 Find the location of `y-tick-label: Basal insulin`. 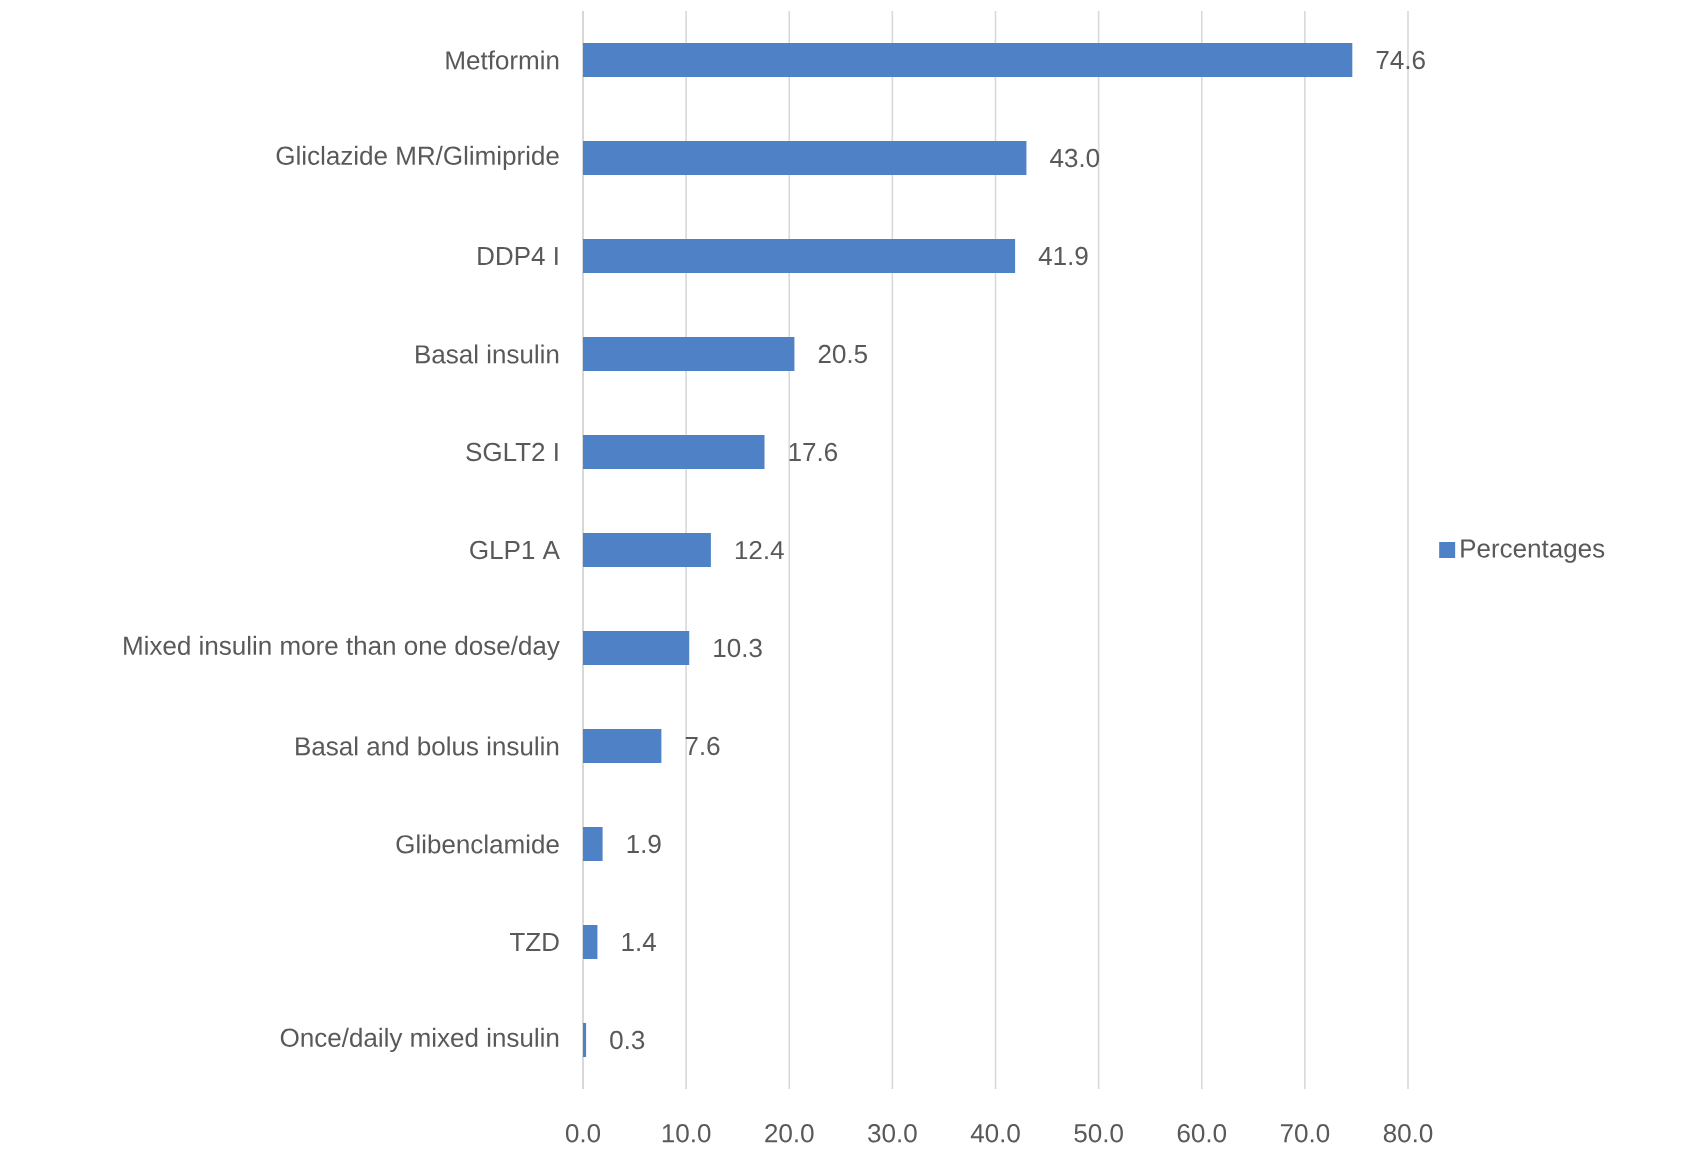

y-tick-label: Basal insulin is located at coordinates (487, 354).